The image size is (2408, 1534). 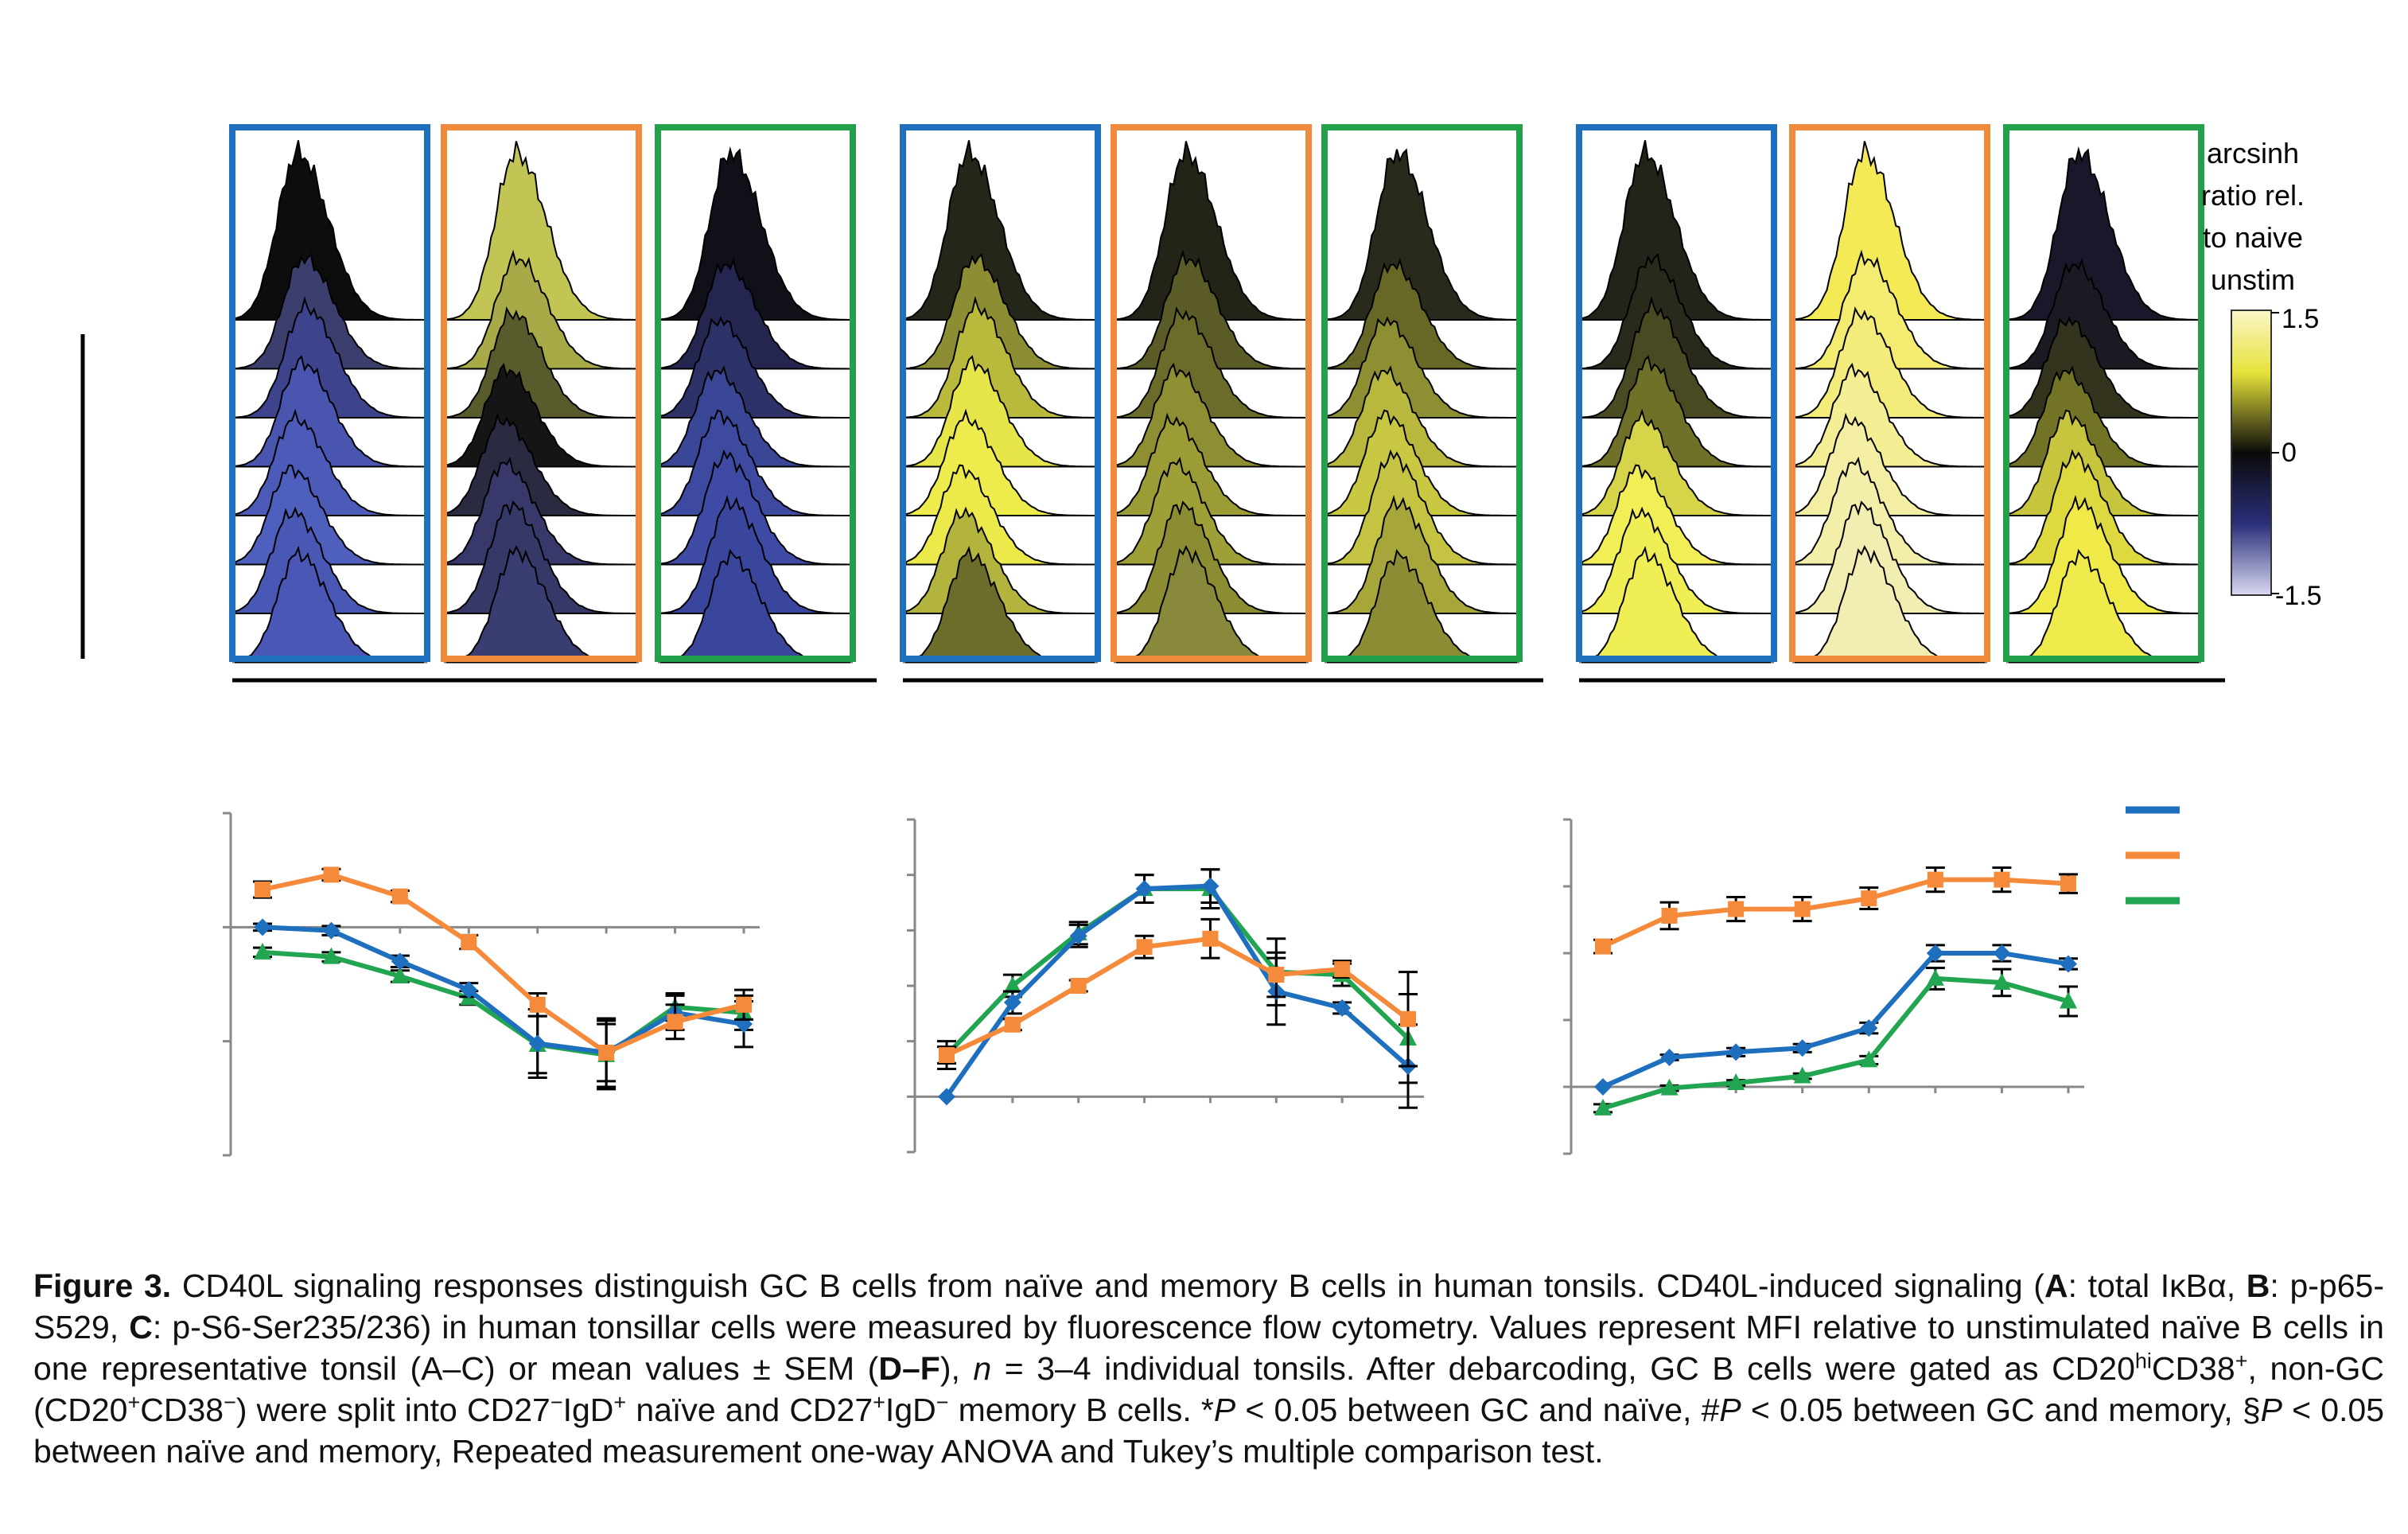 What do you see at coordinates (982, 1368) in the screenshot?
I see `caption-italic: n` at bounding box center [982, 1368].